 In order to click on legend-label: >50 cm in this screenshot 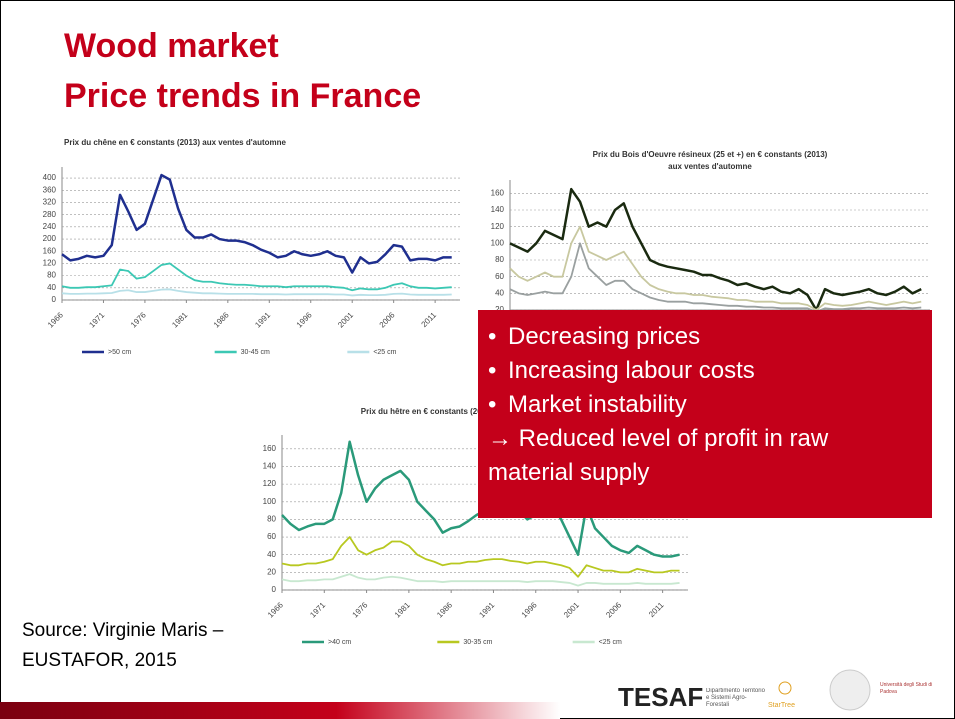, I will do `click(119, 352)`.